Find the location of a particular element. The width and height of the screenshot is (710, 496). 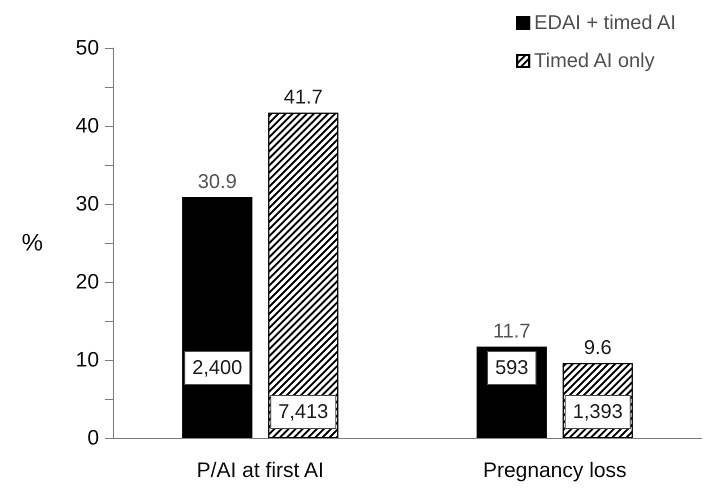

y-tick-label: 30 is located at coordinates (87, 204).